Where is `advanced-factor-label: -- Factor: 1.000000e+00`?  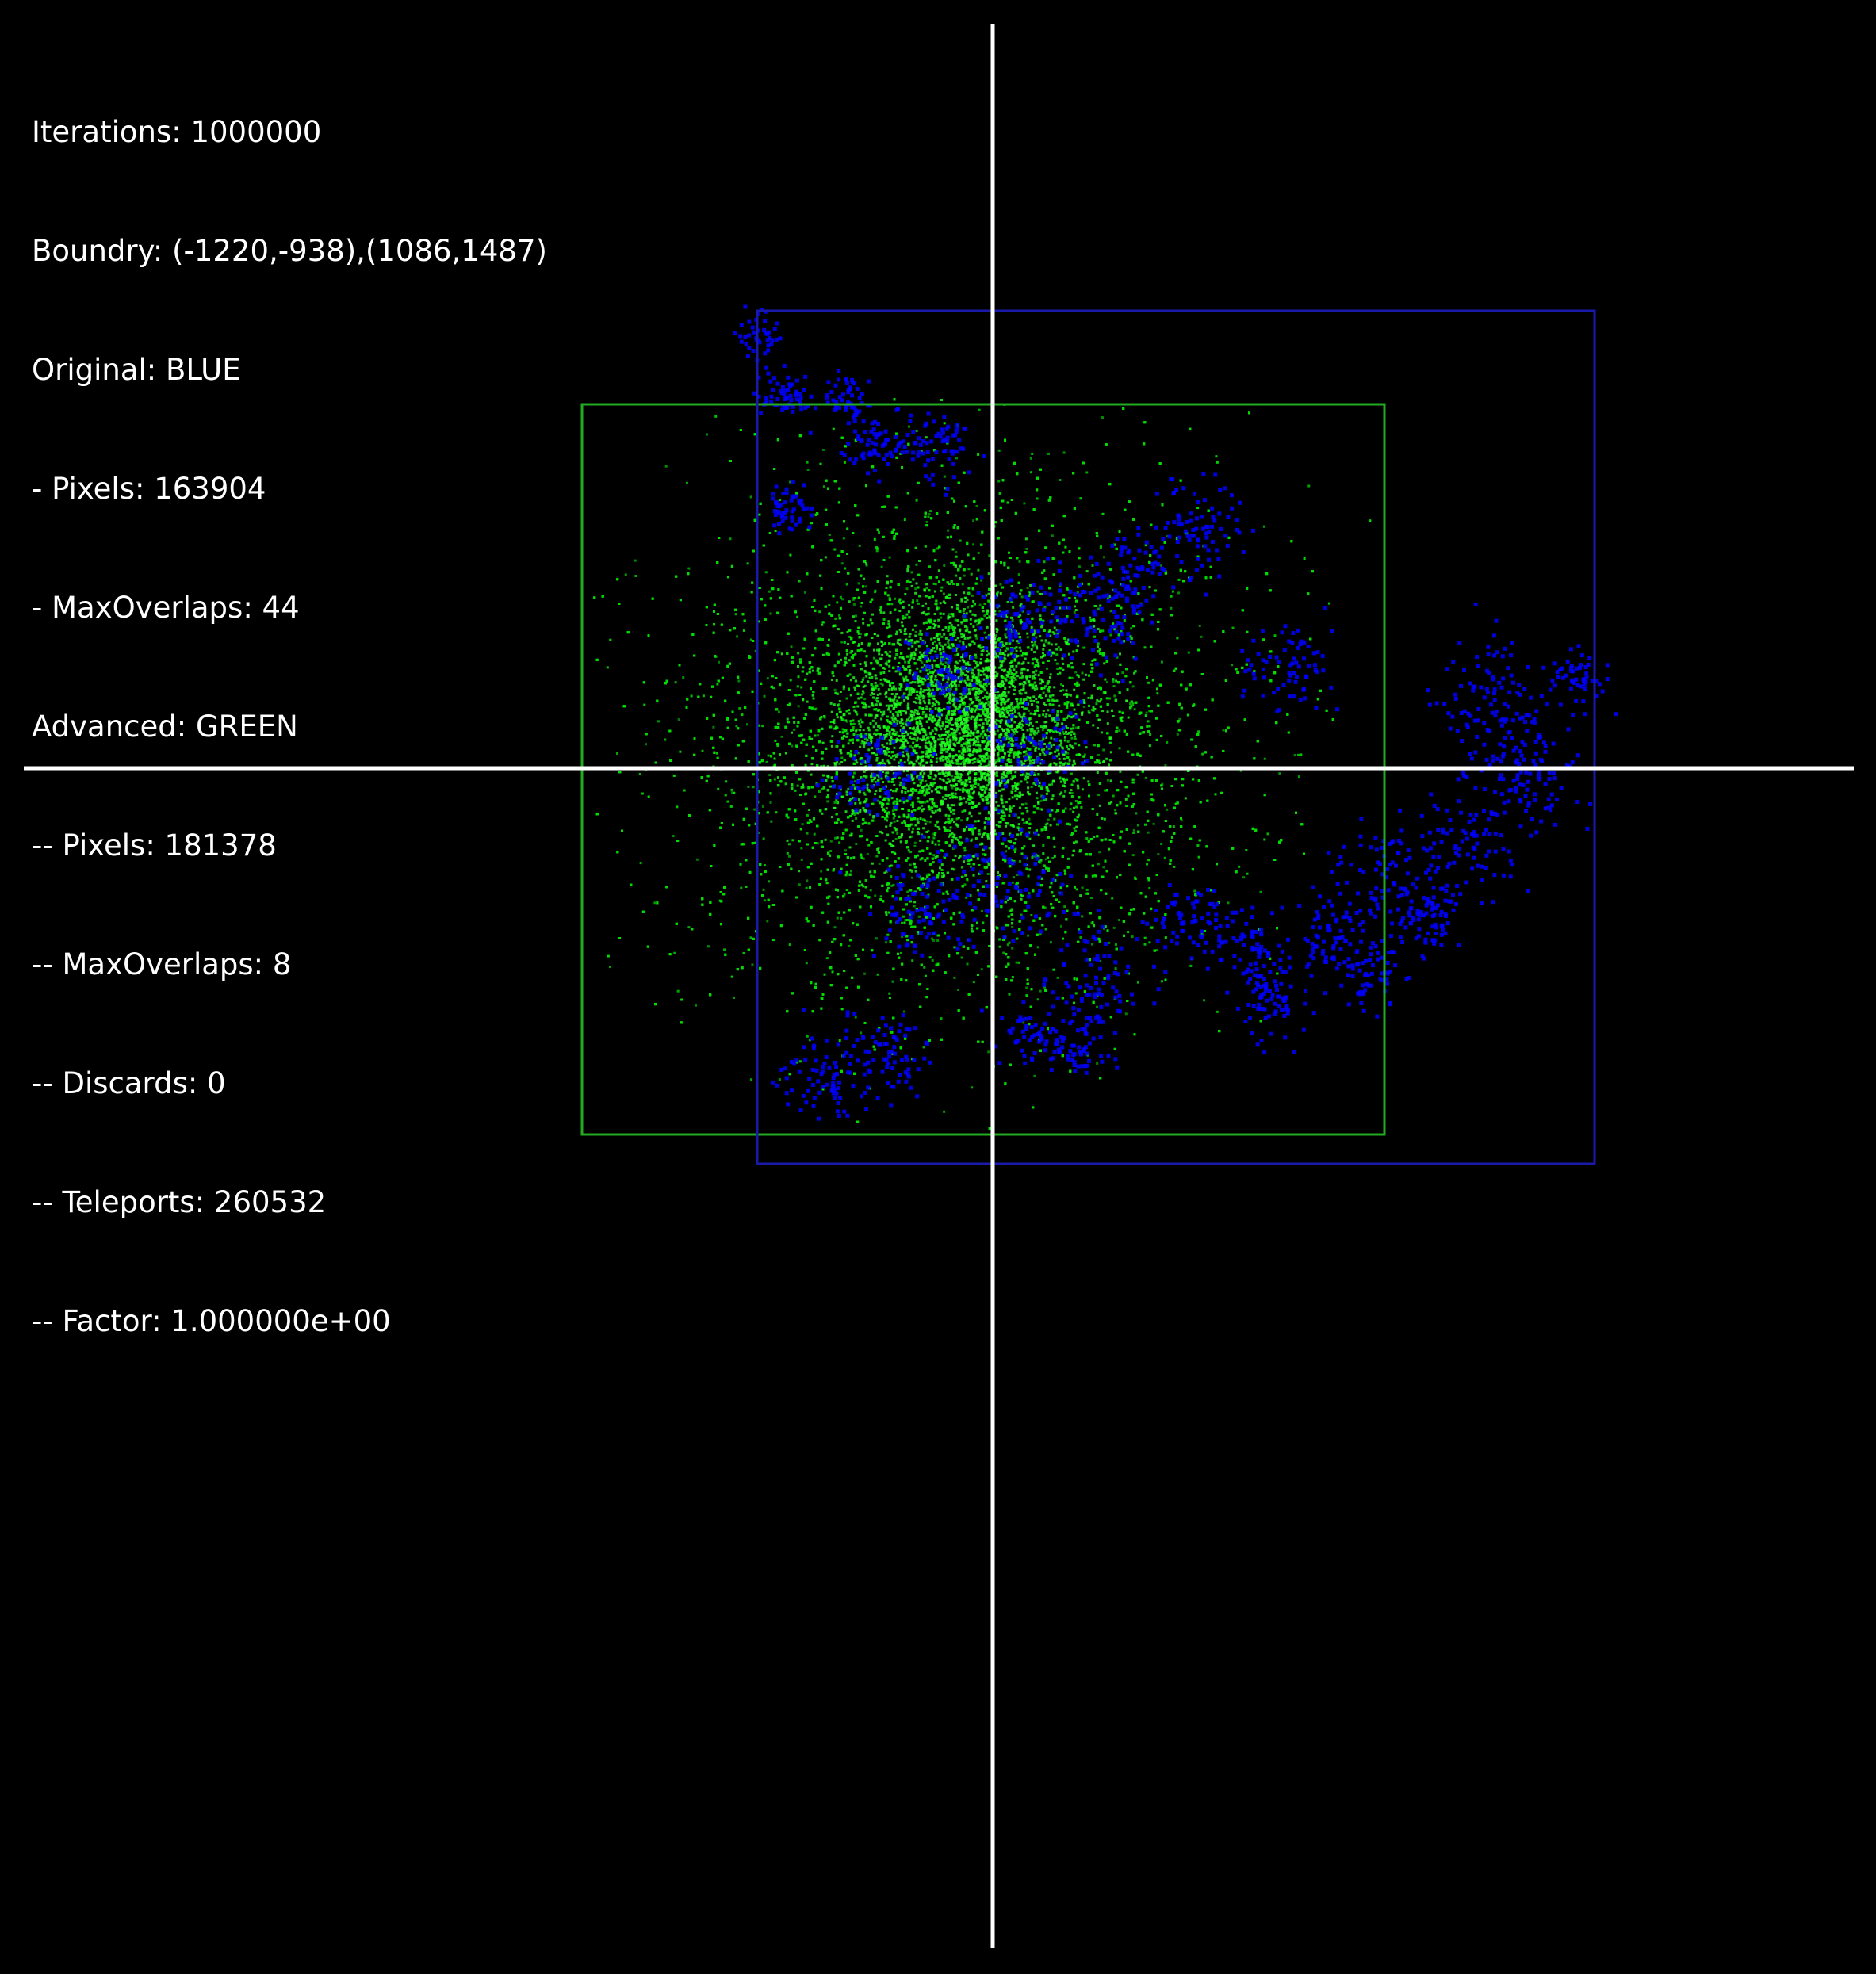
advanced-factor-label: -- Factor: 1.000000e+00 is located at coordinates (289, 1321).